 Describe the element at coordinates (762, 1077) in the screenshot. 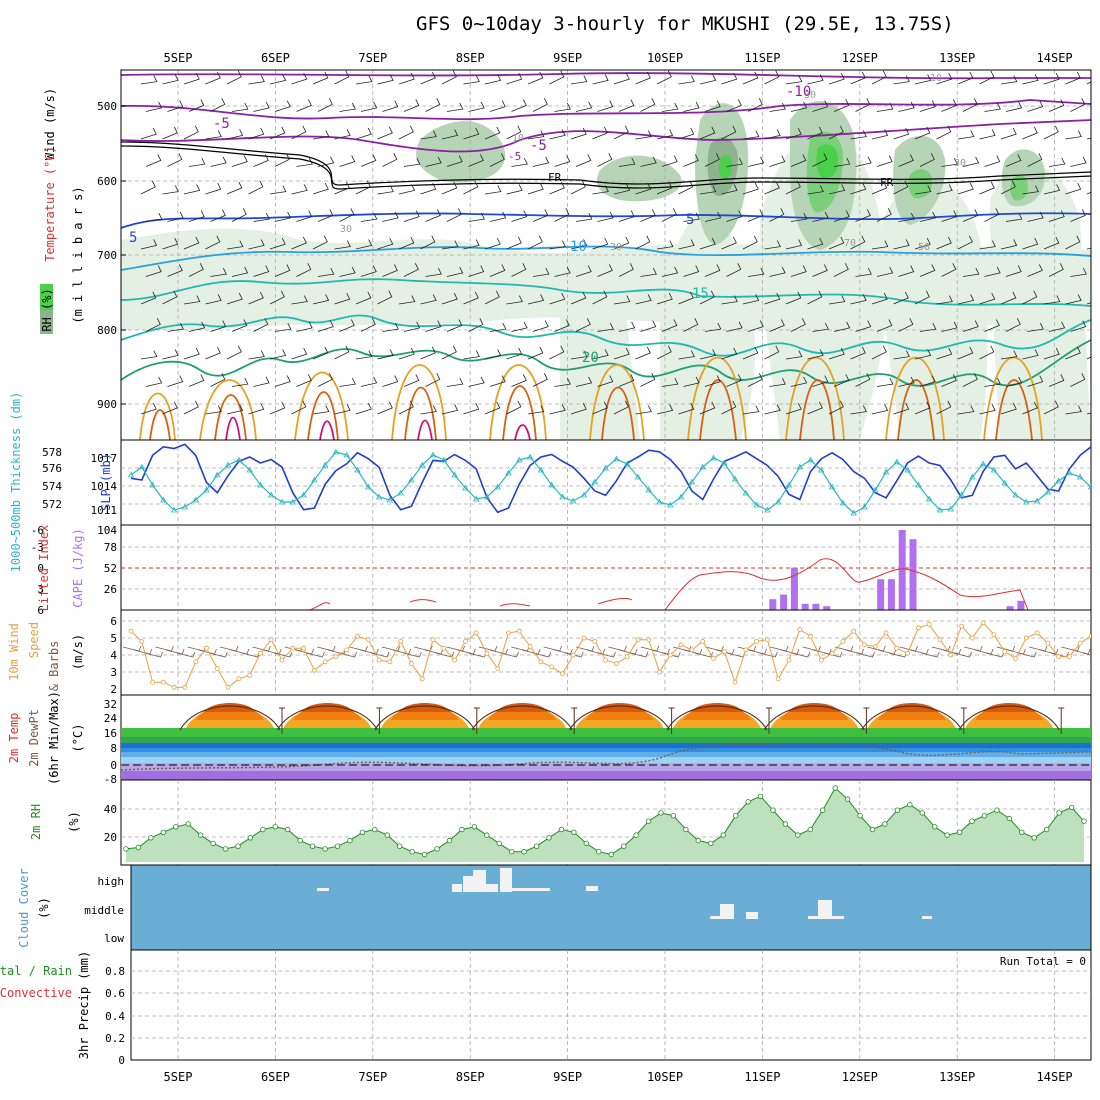

I see `date-label-bottom: 11SEP` at that location.